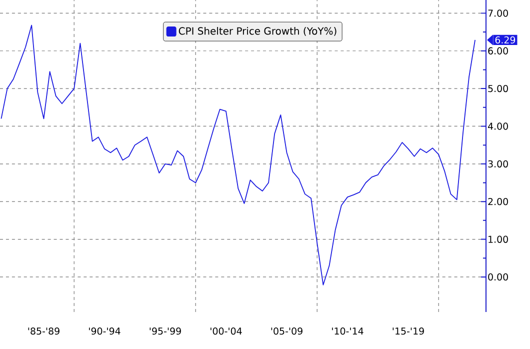 The width and height of the screenshot is (530, 349). Describe the element at coordinates (498, 202) in the screenshot. I see `y-tick-label: 2.00` at that location.